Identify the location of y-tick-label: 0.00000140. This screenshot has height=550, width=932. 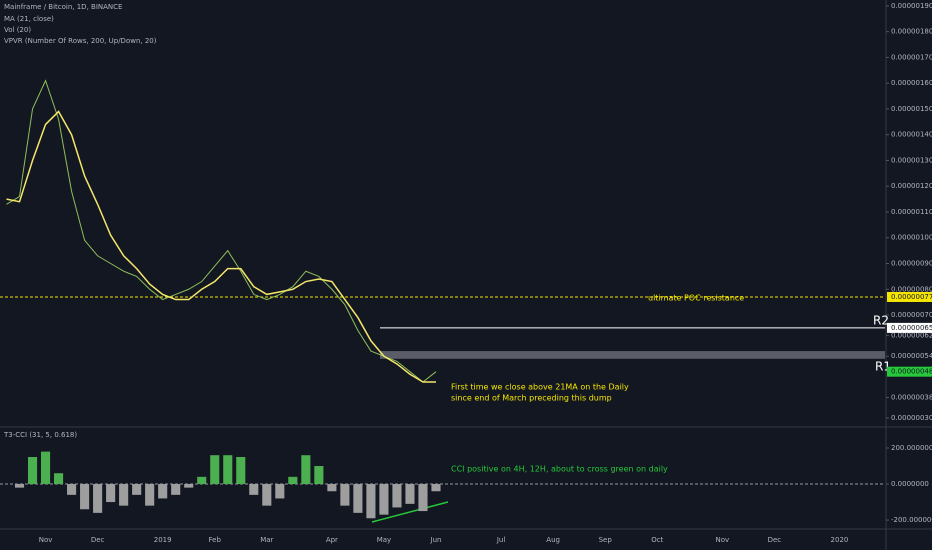
(911, 135).